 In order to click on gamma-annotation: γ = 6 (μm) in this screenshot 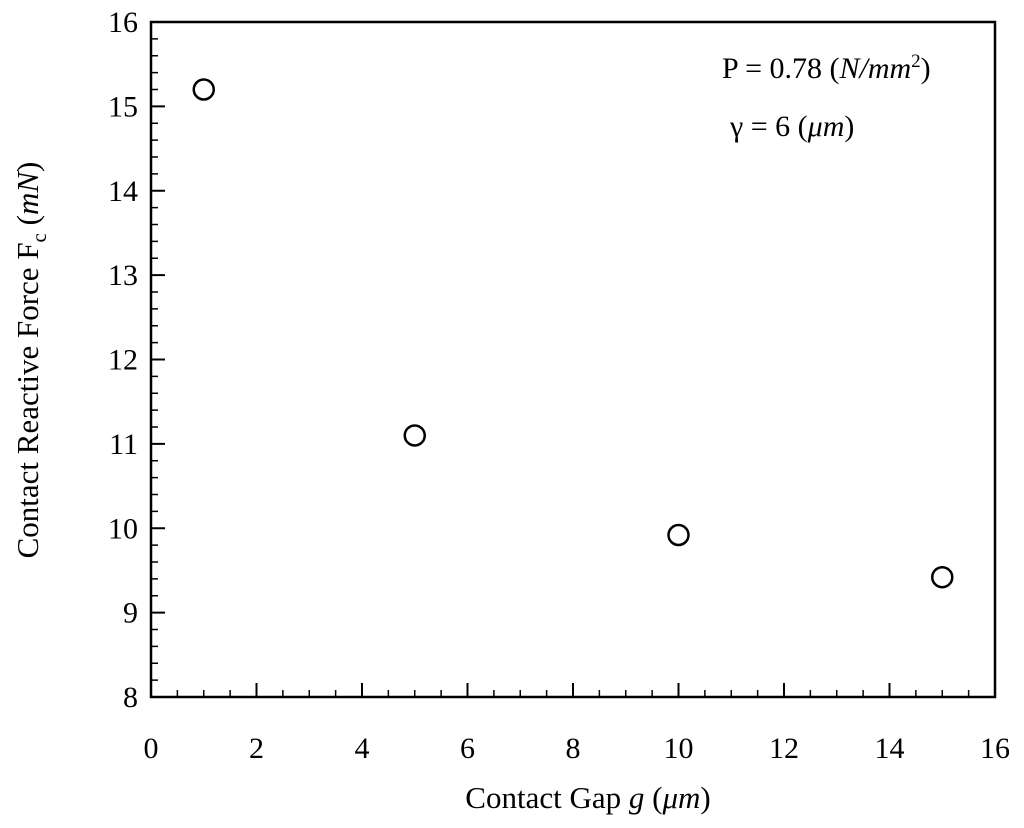, I will do `click(791, 126)`.